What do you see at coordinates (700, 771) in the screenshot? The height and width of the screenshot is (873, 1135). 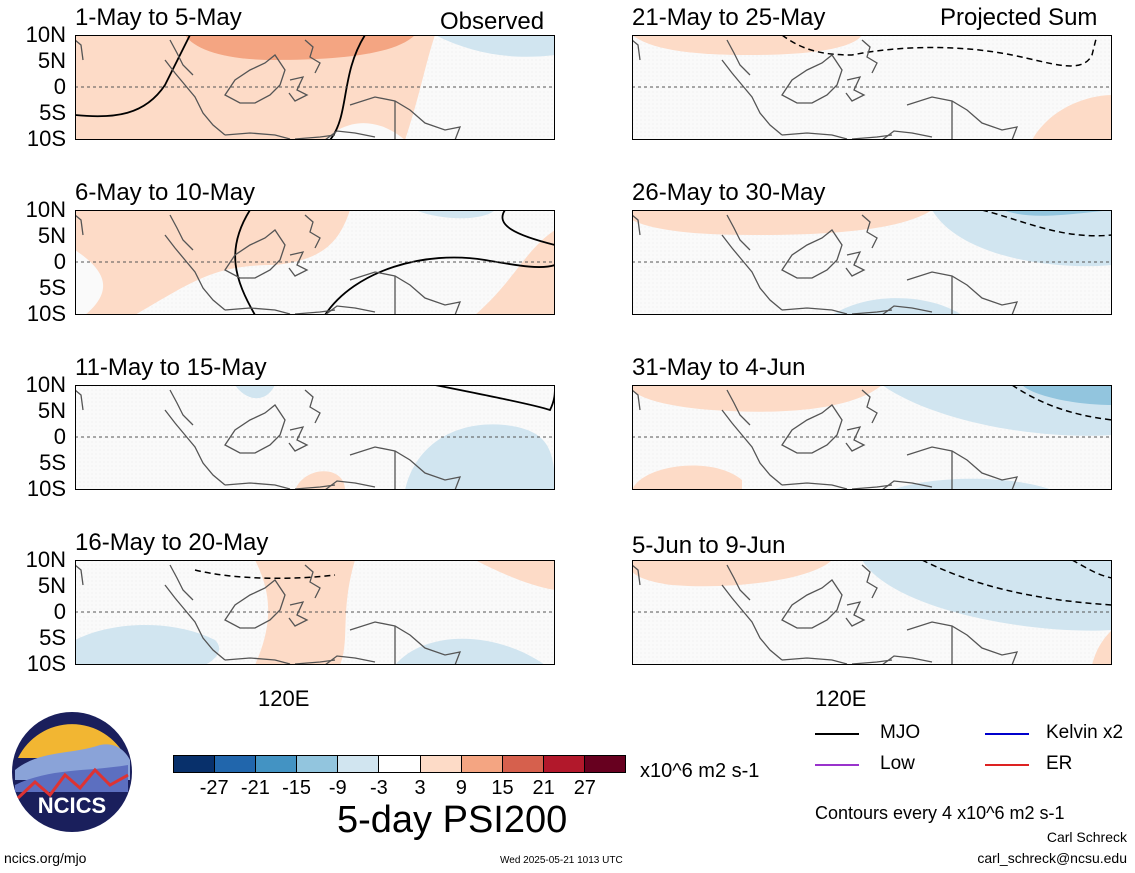 I see `colorbar-units: x10^6 m2 s-1` at bounding box center [700, 771].